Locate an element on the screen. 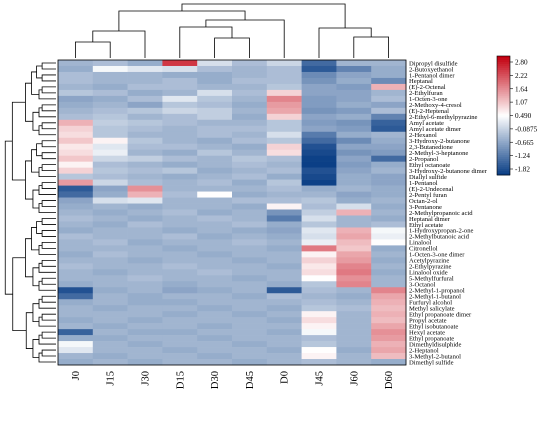  column-label: D0 is located at coordinates (285, 377).